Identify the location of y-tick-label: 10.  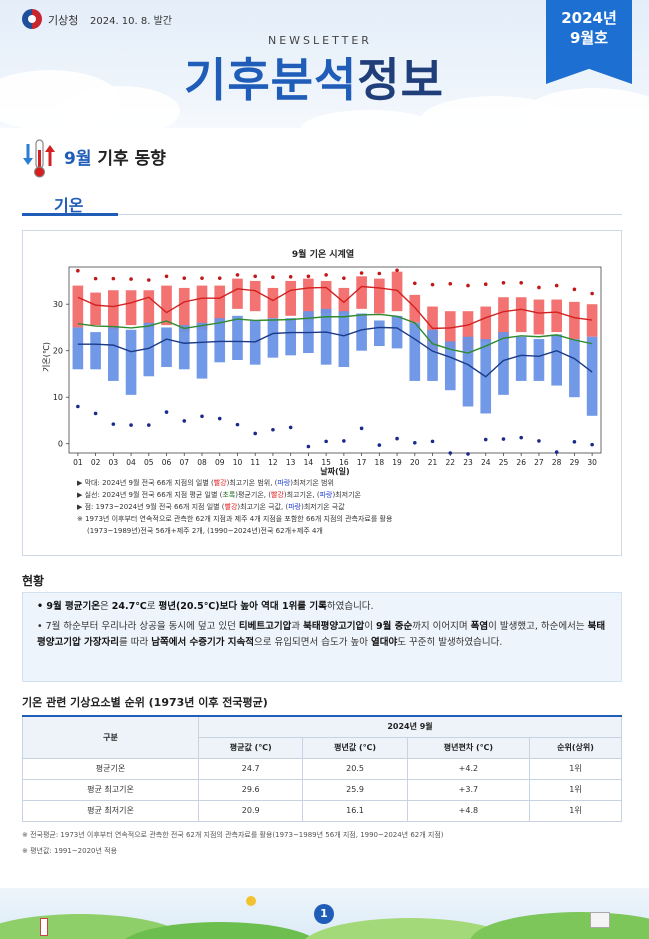
(58, 397).